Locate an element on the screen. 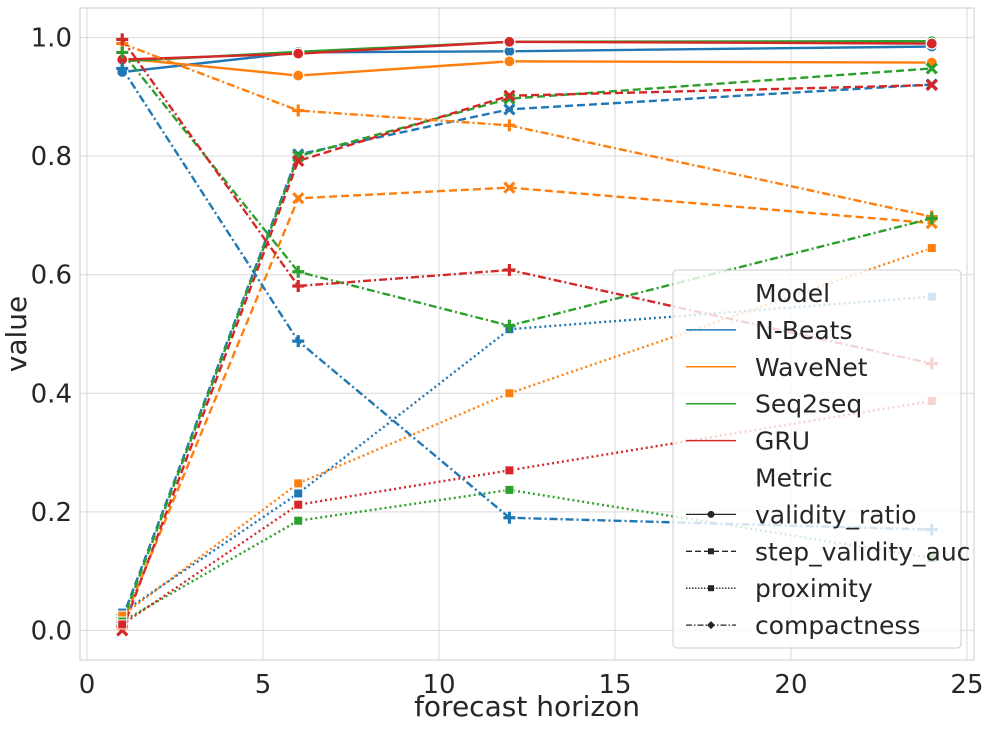 The height and width of the screenshot is (729, 989). y-tick-label: 0.0 is located at coordinates (51, 631).